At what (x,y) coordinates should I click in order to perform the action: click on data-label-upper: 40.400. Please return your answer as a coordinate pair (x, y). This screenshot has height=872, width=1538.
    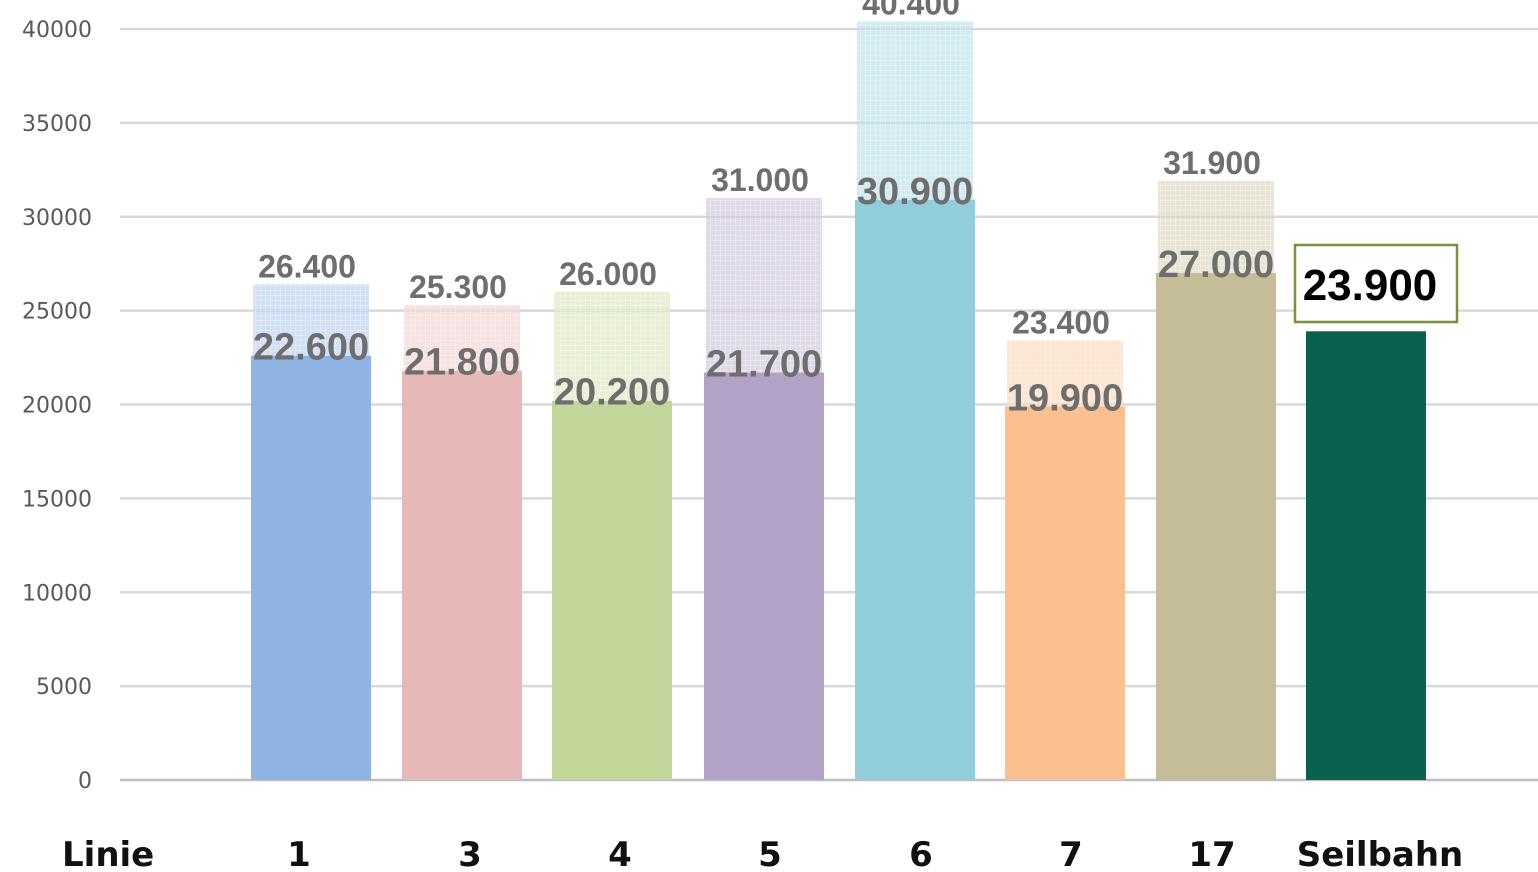
    Looking at the image, I should click on (911, 10).